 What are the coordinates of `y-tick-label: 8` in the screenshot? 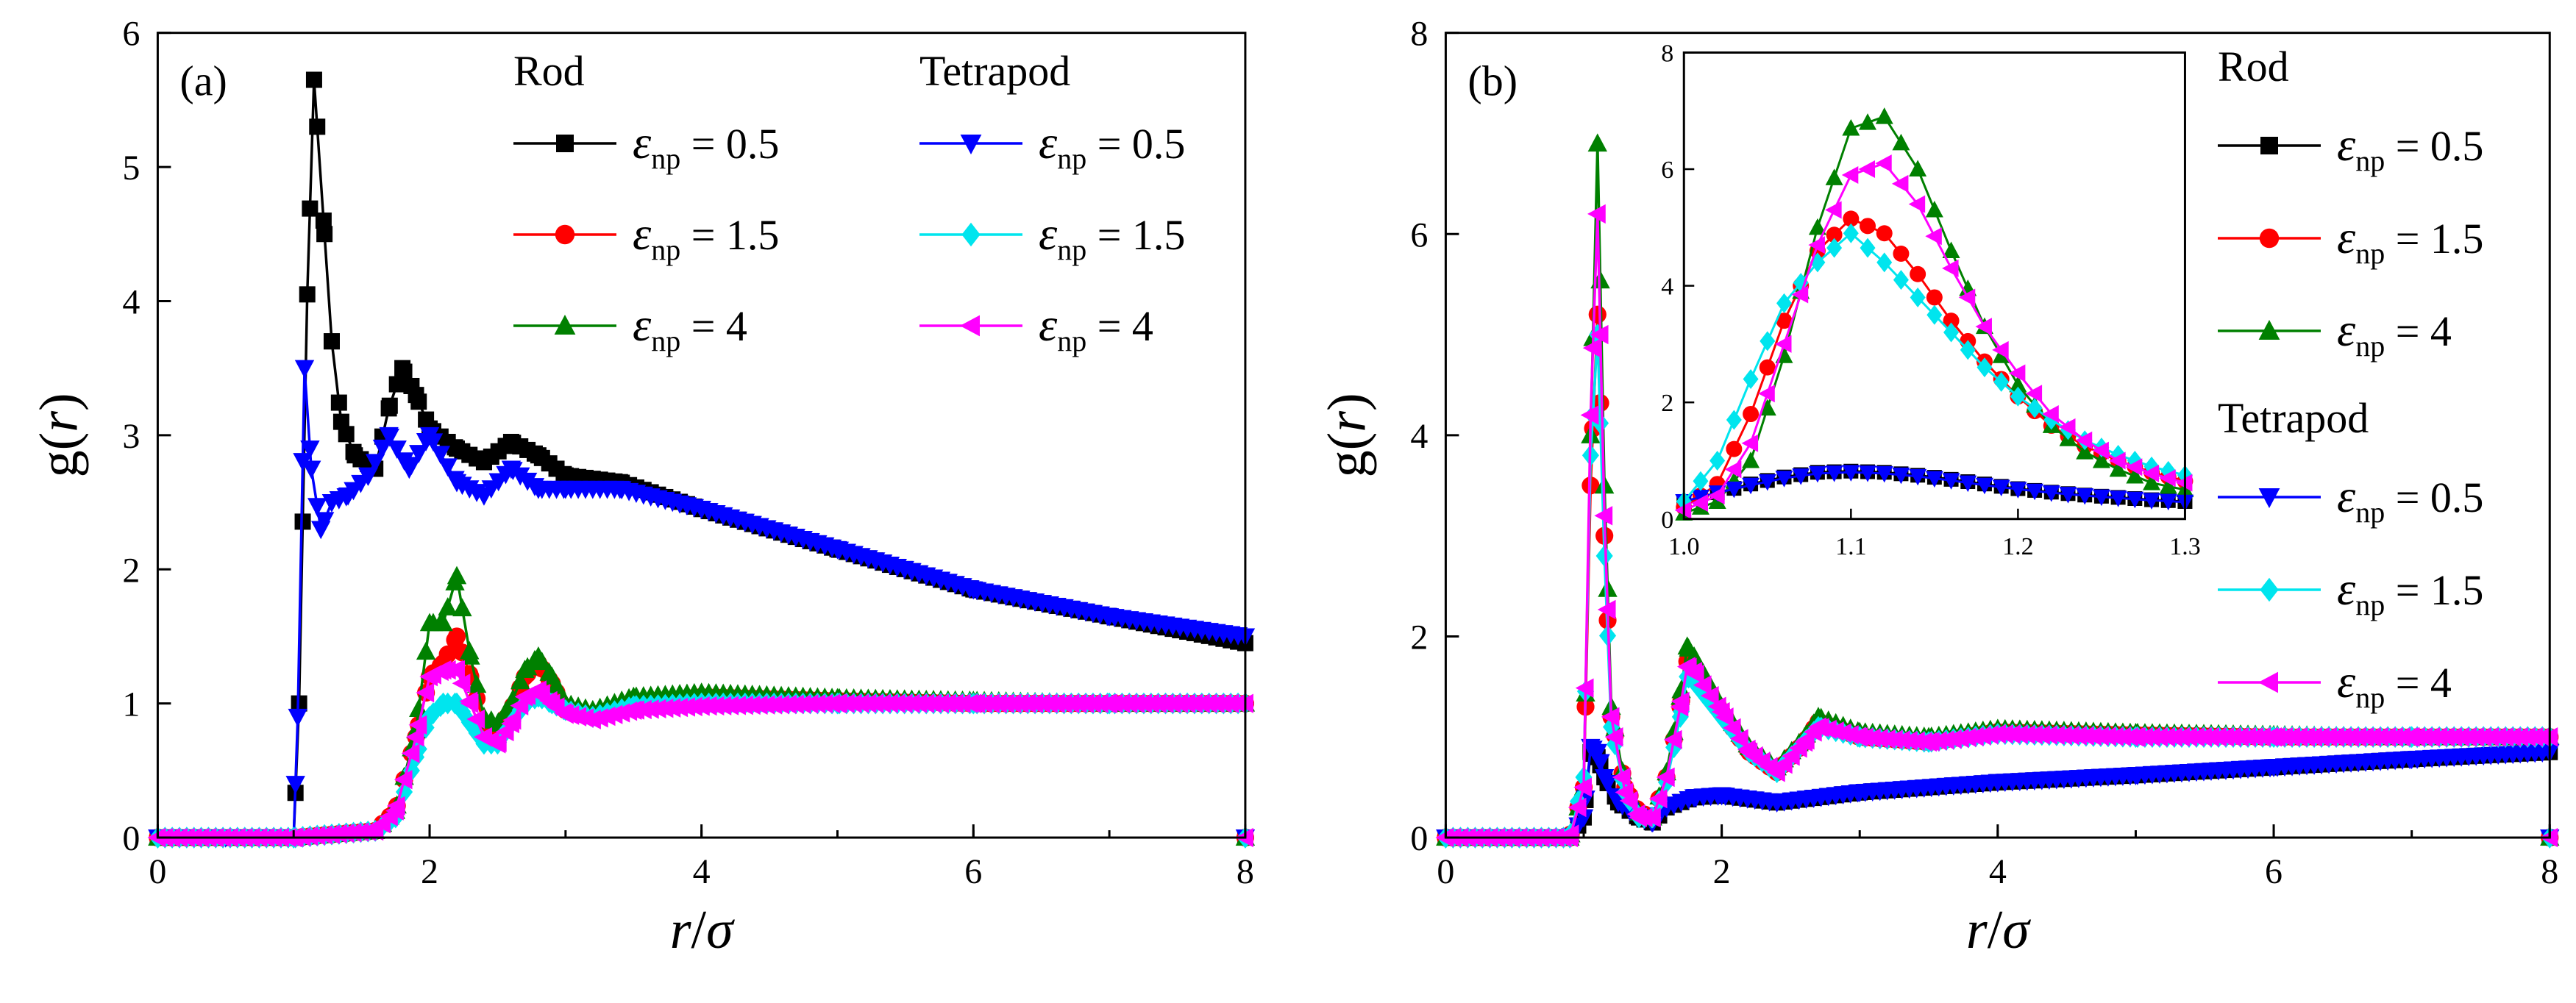 It's located at (1419, 34).